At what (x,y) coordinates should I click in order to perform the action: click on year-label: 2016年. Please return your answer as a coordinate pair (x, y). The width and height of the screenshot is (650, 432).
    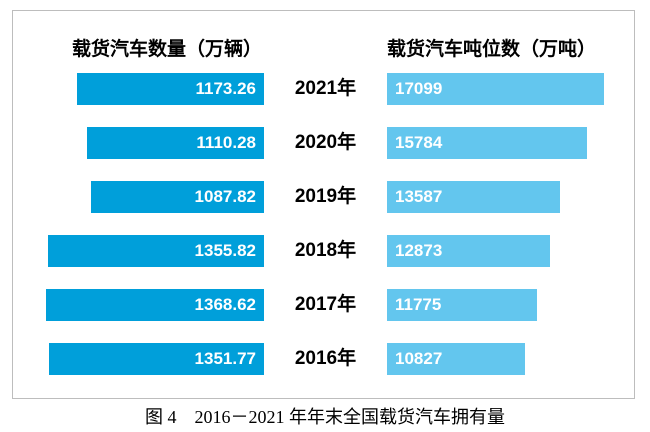
    Looking at the image, I should click on (325, 358).